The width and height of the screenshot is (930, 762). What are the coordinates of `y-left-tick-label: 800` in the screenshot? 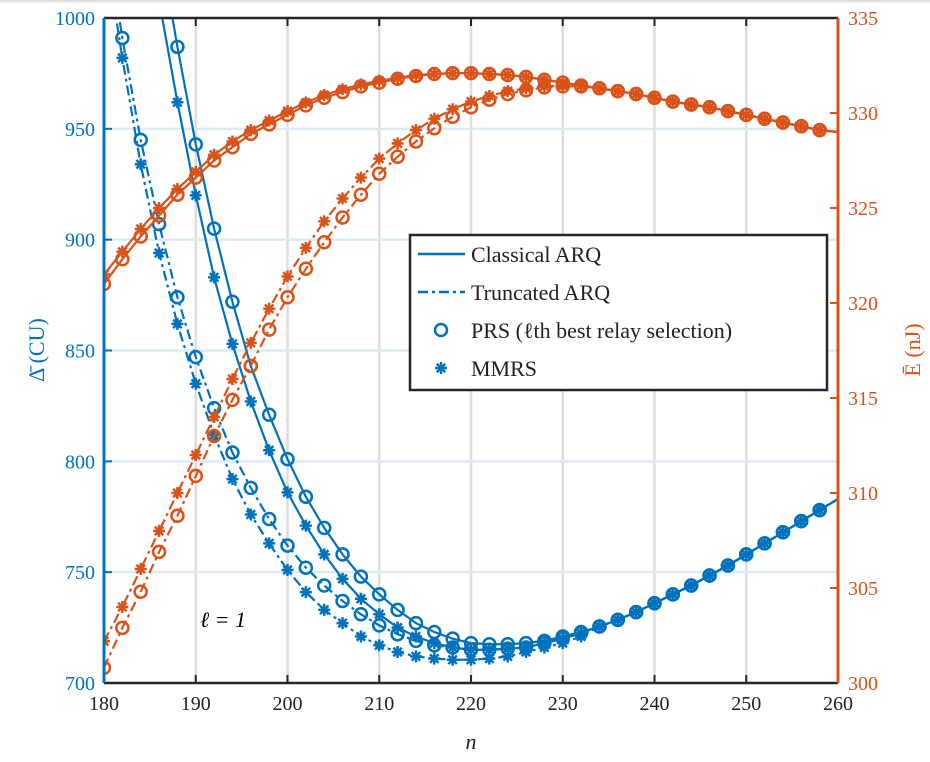 It's located at (80, 462).